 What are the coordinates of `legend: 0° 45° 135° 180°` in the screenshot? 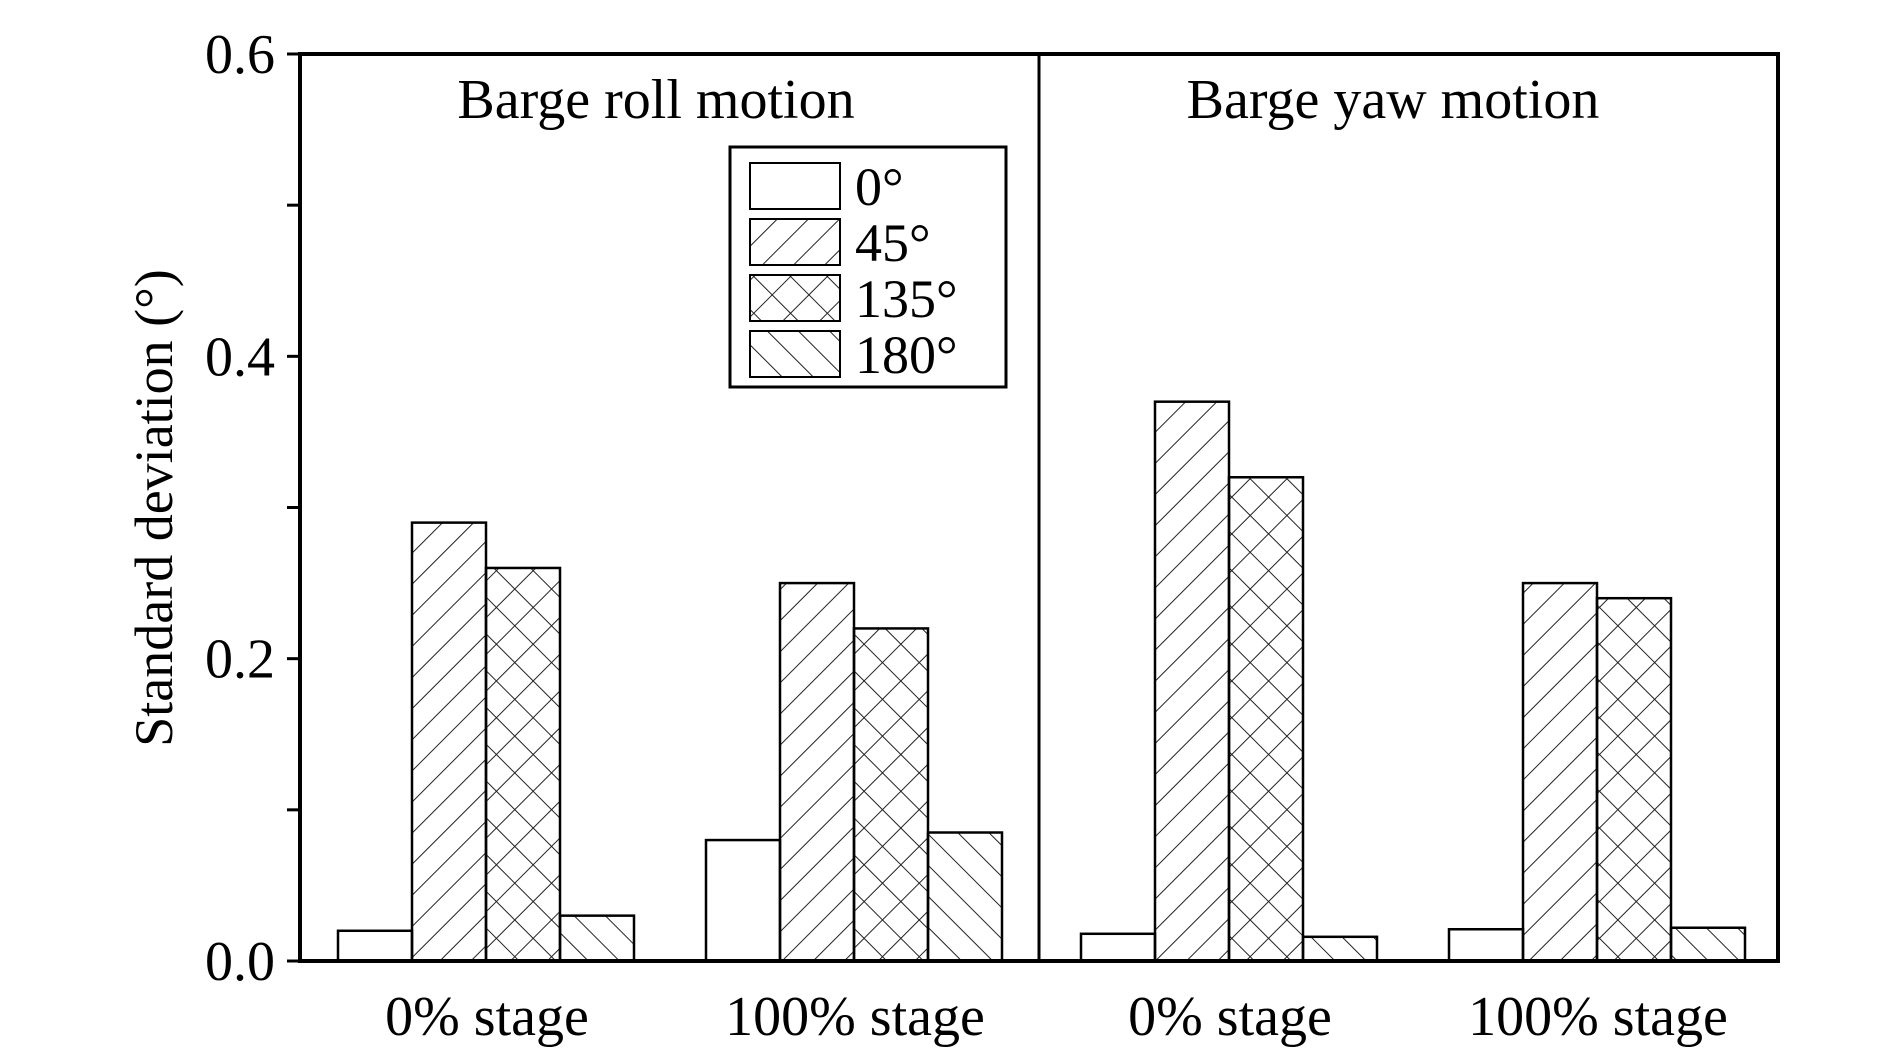 It's located at (868, 267).